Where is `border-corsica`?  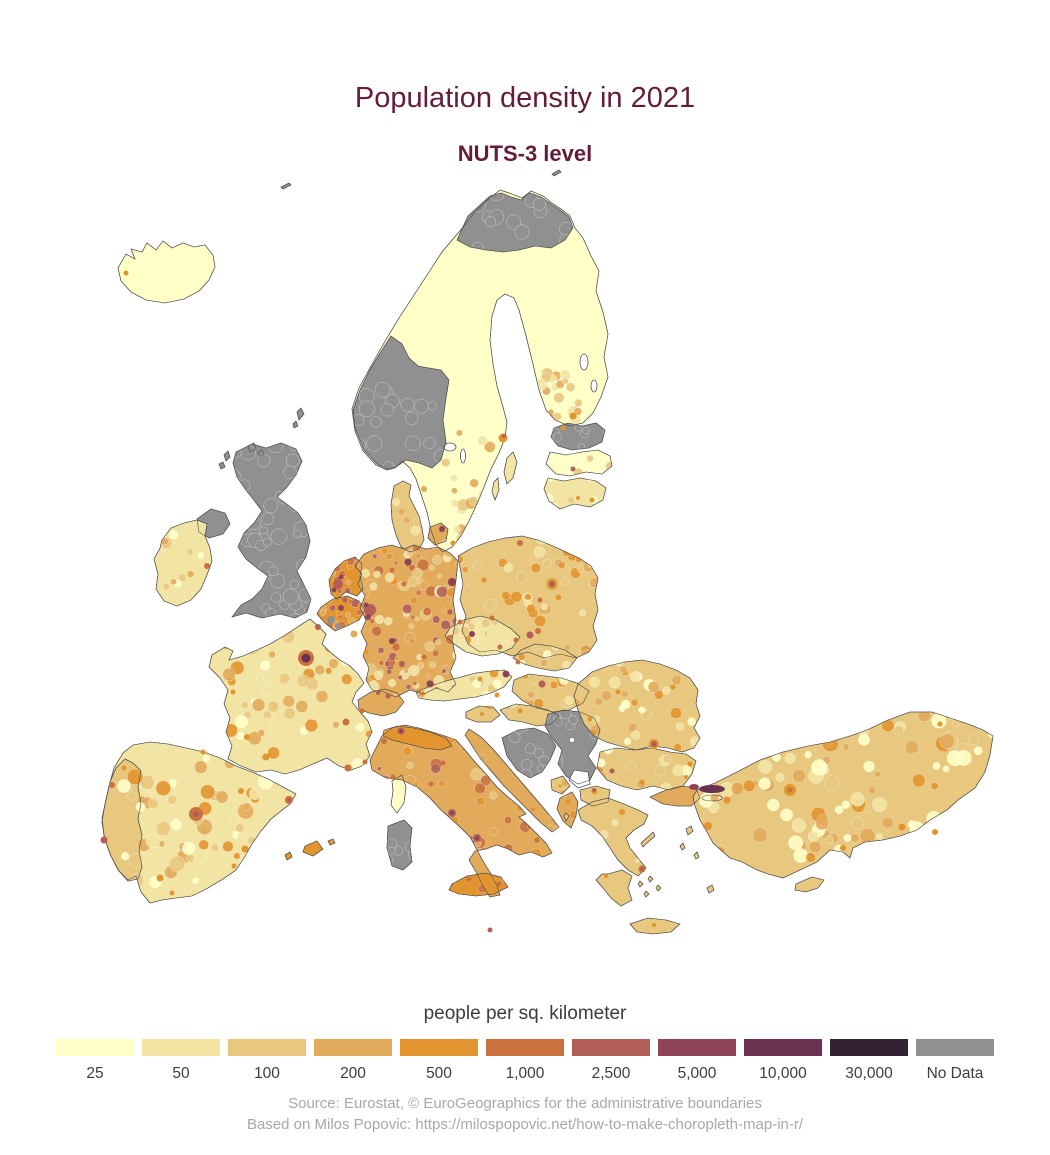
border-corsica is located at coordinates (398, 794).